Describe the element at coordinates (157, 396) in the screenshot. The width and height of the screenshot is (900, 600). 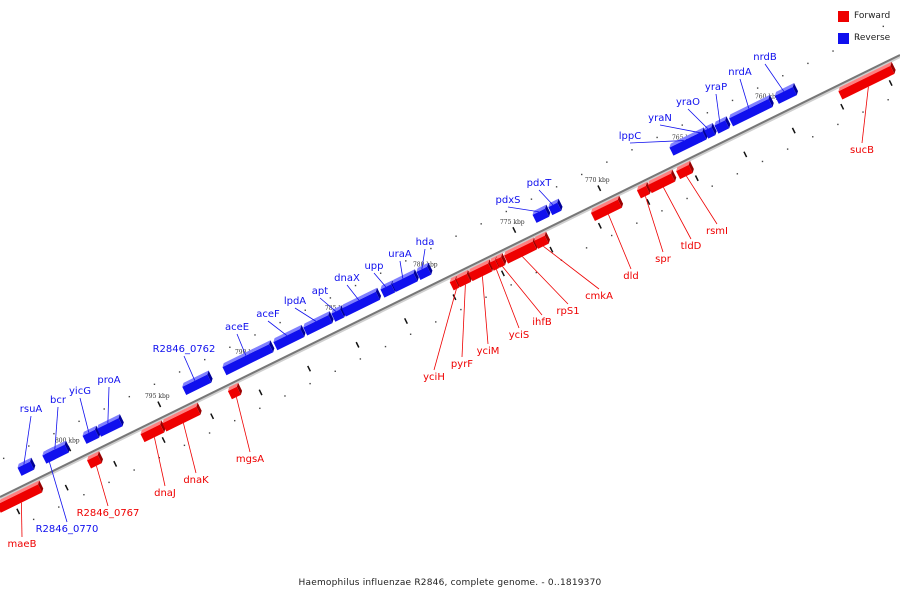
I see `axis-tick-label: 795 kbp` at that location.